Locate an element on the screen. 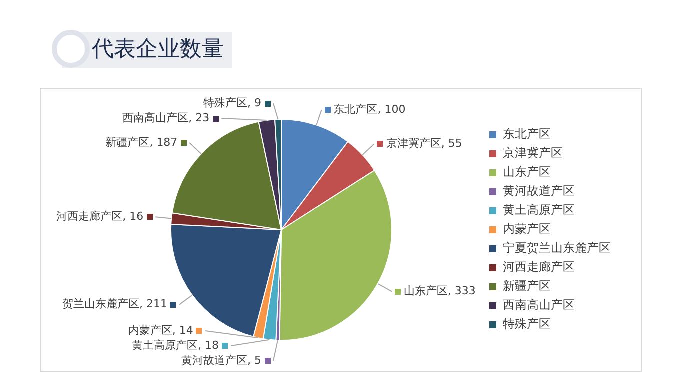 The image size is (680, 380). legend-label: 特殊产区 is located at coordinates (527, 324).